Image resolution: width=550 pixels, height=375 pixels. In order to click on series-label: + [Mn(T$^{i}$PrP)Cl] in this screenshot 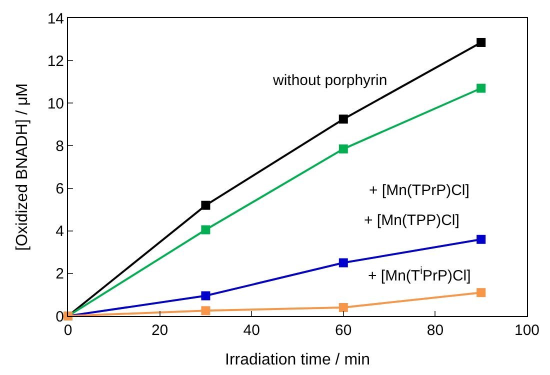, I will do `click(419, 274)`.